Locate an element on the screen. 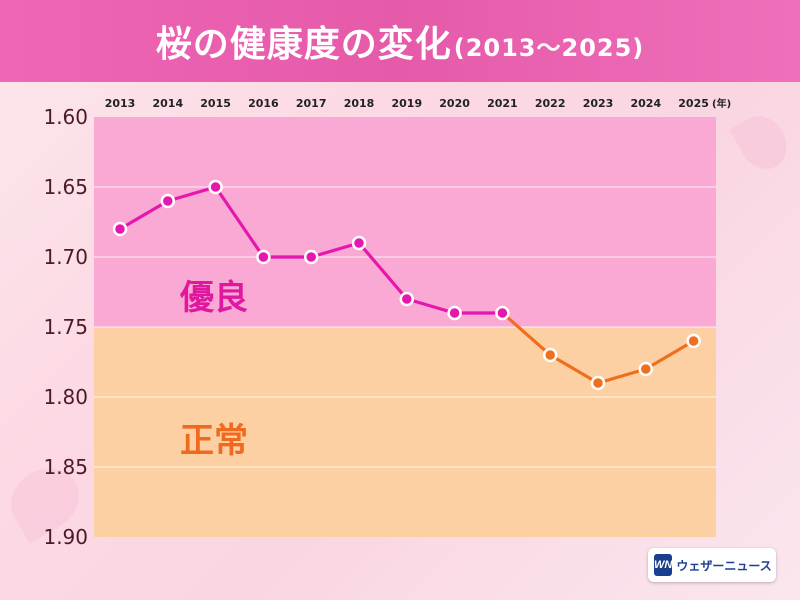 This screenshot has width=800, height=600. x-tick-label: 2021 is located at coordinates (502, 103).